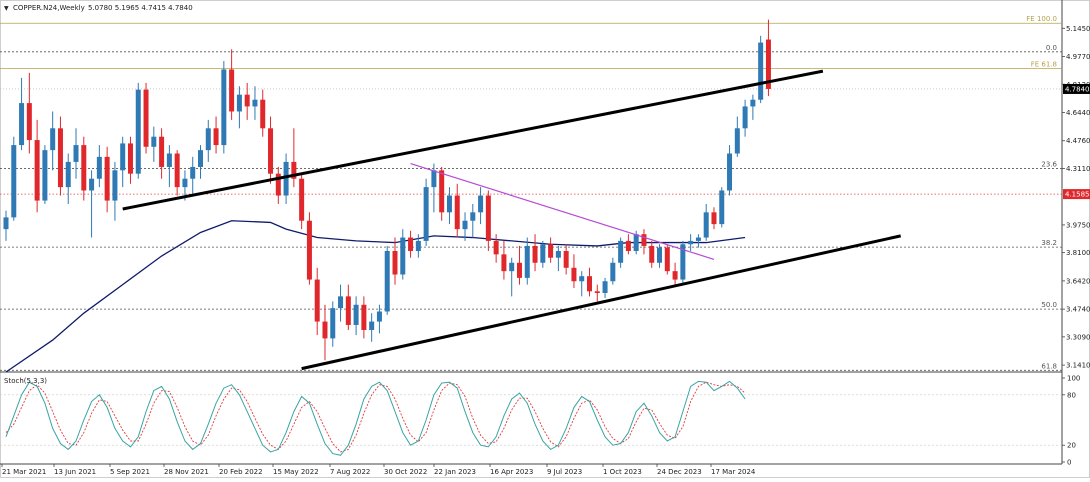 The height and width of the screenshot is (482, 1090). Describe the element at coordinates (562, 211) in the screenshot. I see `purple-trendline` at that location.